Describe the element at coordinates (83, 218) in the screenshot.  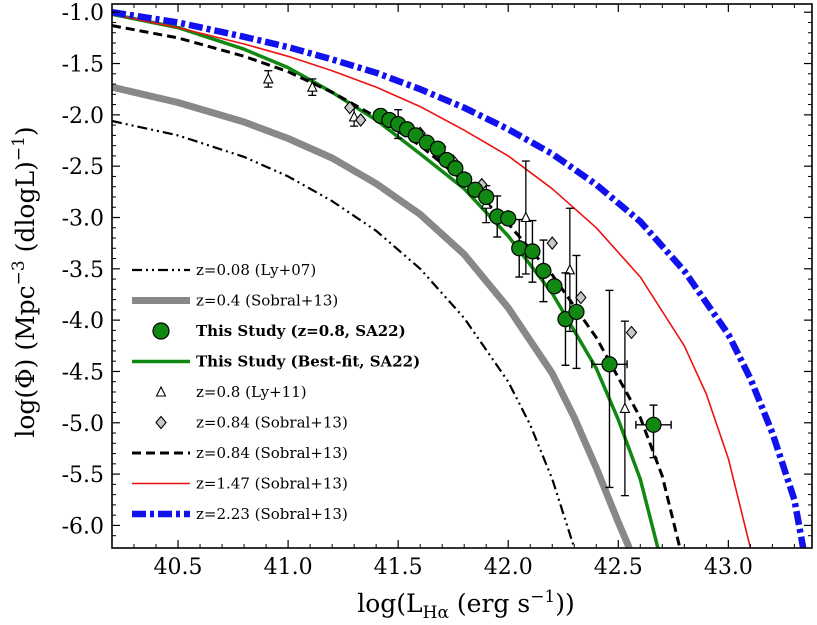
I see `y-tick-label: -3.0` at that location.